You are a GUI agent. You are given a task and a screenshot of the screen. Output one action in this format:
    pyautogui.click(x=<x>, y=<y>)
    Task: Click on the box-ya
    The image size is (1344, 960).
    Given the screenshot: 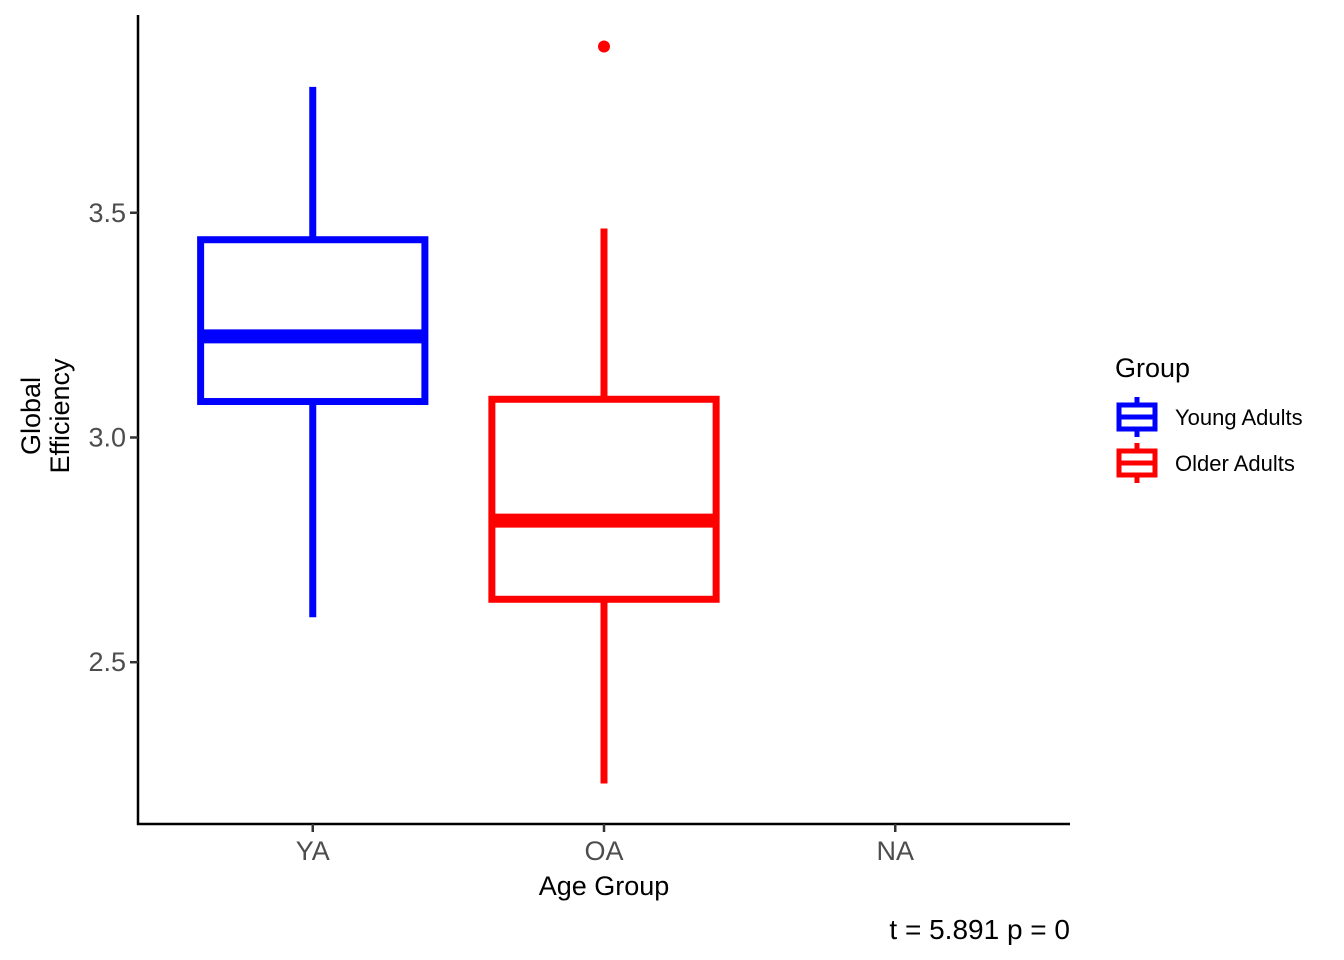 What is the action you would take?
    pyautogui.click(x=313, y=352)
    